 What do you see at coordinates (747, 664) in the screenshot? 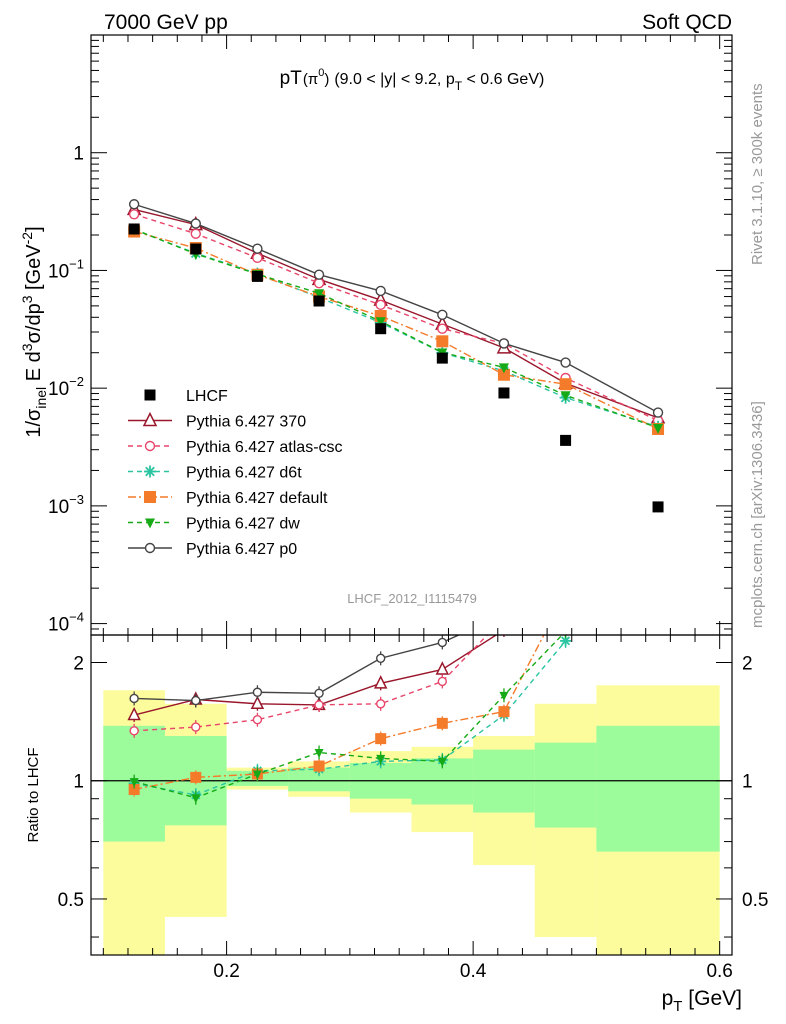
I see `ratio-y-tick-label-right: 2` at bounding box center [747, 664].